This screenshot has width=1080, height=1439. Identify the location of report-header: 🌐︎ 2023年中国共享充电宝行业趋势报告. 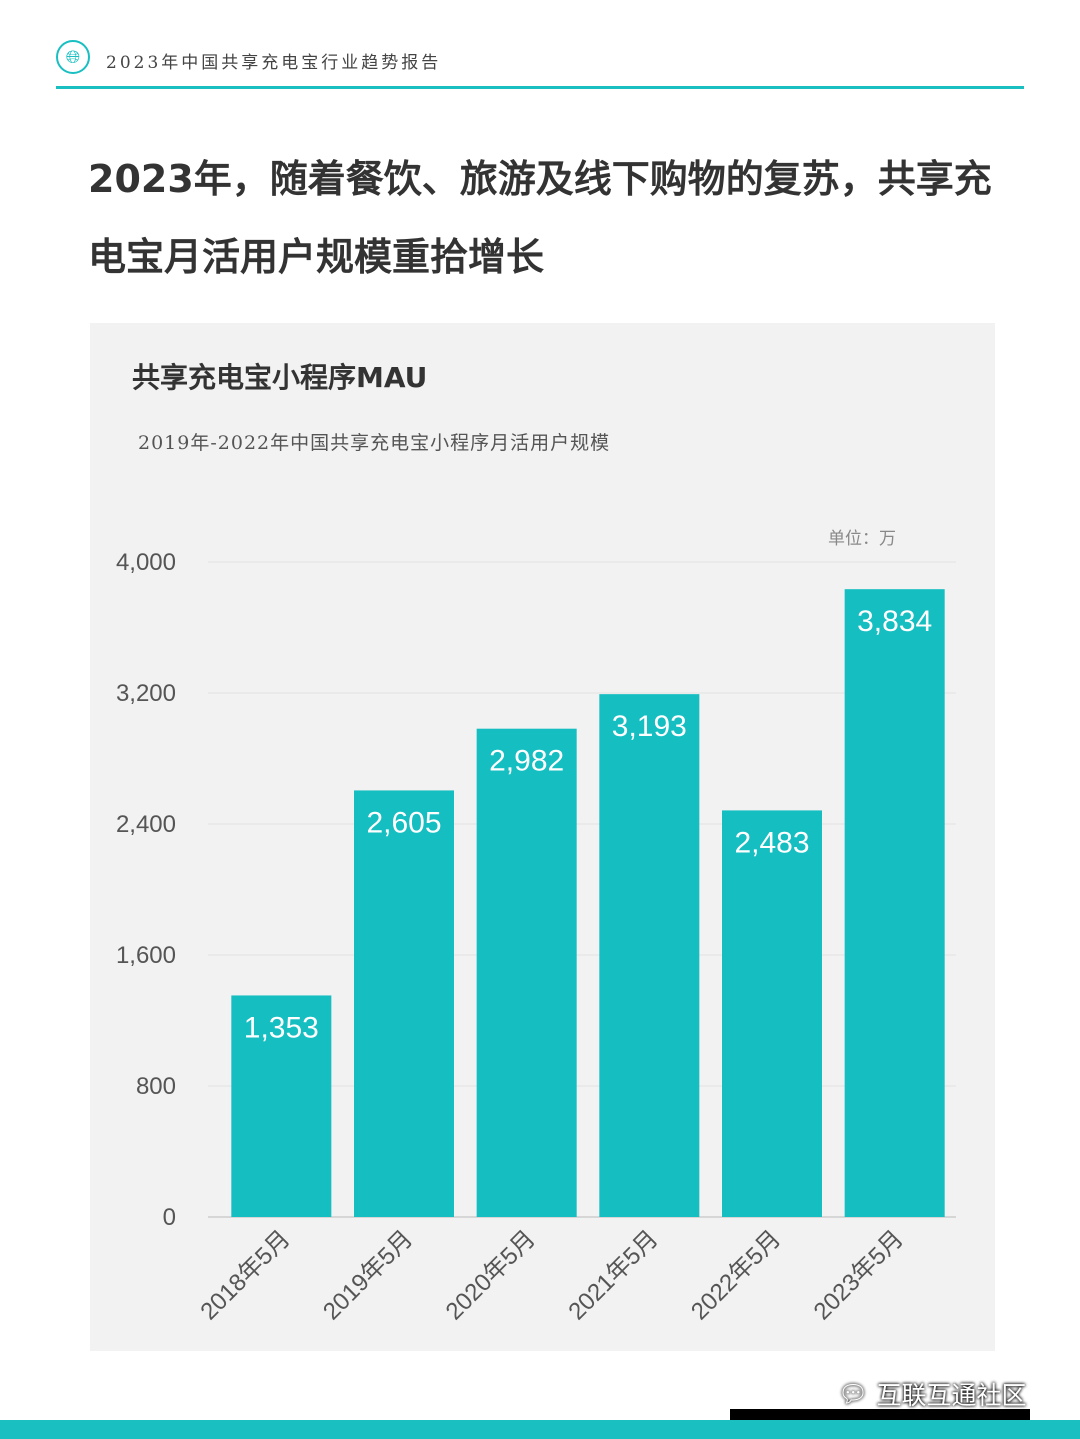
(540, 63).